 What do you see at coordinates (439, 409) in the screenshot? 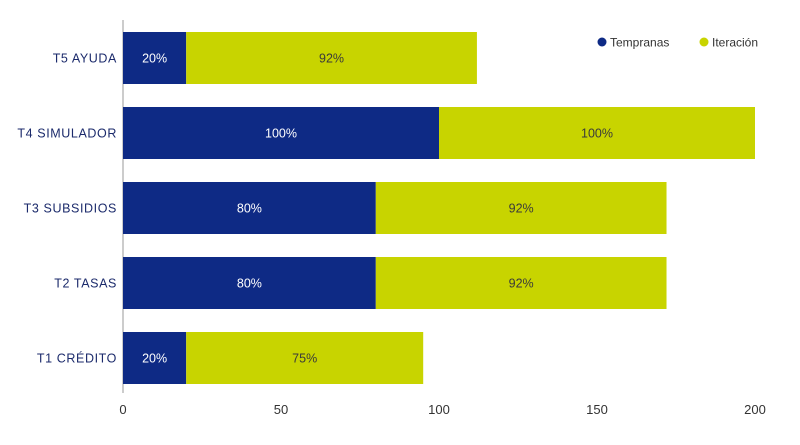
I see `x-tick-label-100: 100` at bounding box center [439, 409].